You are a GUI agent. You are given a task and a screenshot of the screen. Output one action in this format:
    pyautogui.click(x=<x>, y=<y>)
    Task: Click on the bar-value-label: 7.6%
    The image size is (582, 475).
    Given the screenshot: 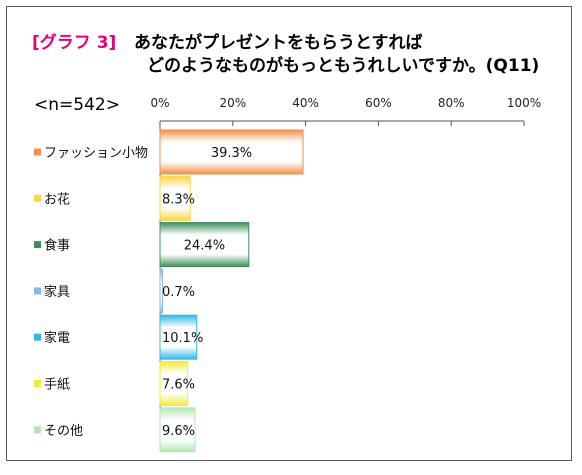 What is the action you would take?
    pyautogui.click(x=178, y=385)
    